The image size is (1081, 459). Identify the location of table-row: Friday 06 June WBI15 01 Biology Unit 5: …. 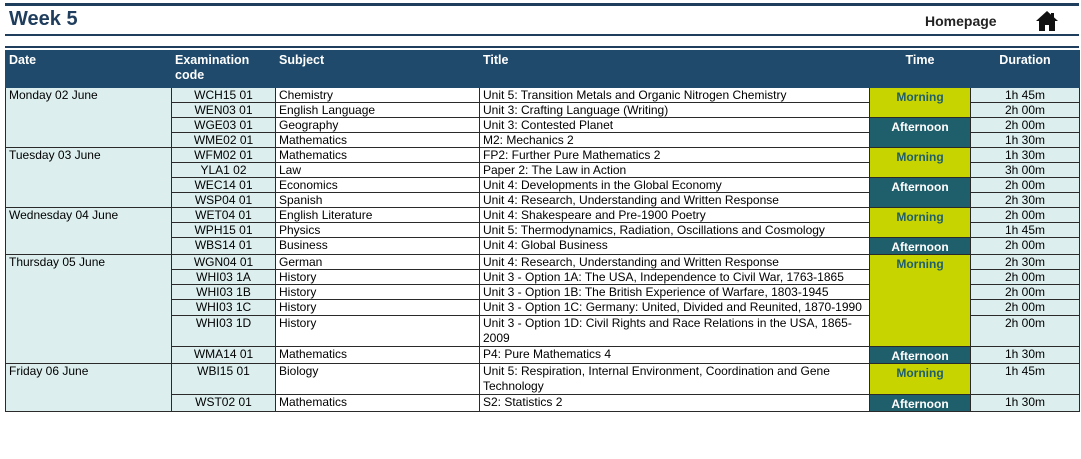
(542, 387).